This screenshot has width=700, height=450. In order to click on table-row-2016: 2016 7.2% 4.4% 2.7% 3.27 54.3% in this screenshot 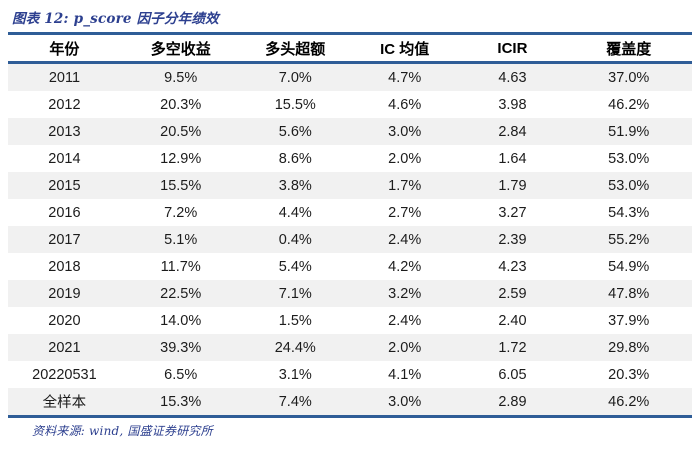, I will do `click(350, 212)`.